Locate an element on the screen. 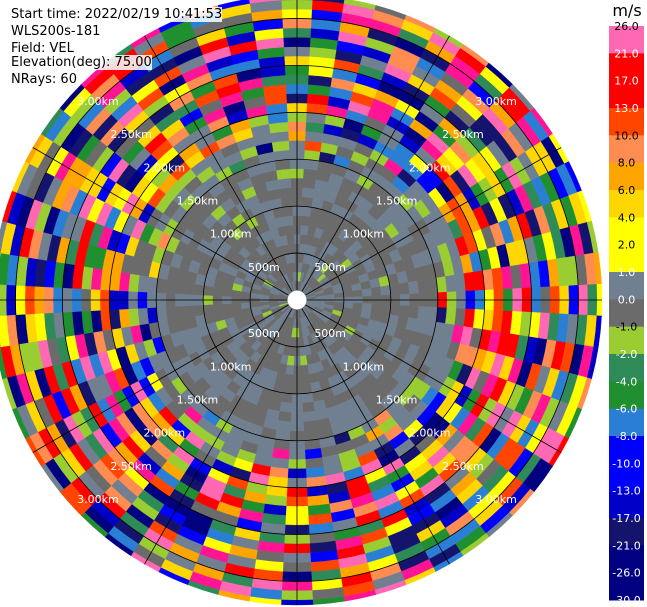 This screenshot has width=647, height=607. colorbar-tick-label: -17.0 is located at coordinates (626, 518).